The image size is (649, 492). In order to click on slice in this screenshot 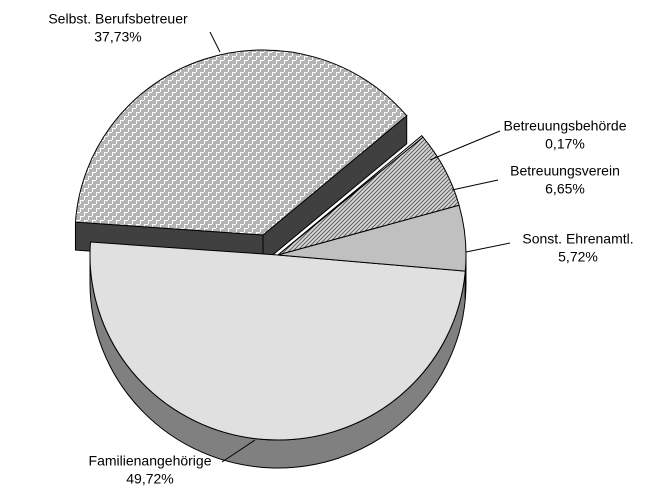, I will do `click(372, 238)`.